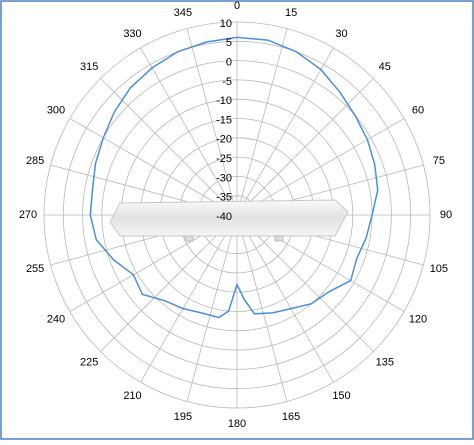  What do you see at coordinates (227, 82) in the screenshot?
I see `radial-tick-label: -5` at bounding box center [227, 82].